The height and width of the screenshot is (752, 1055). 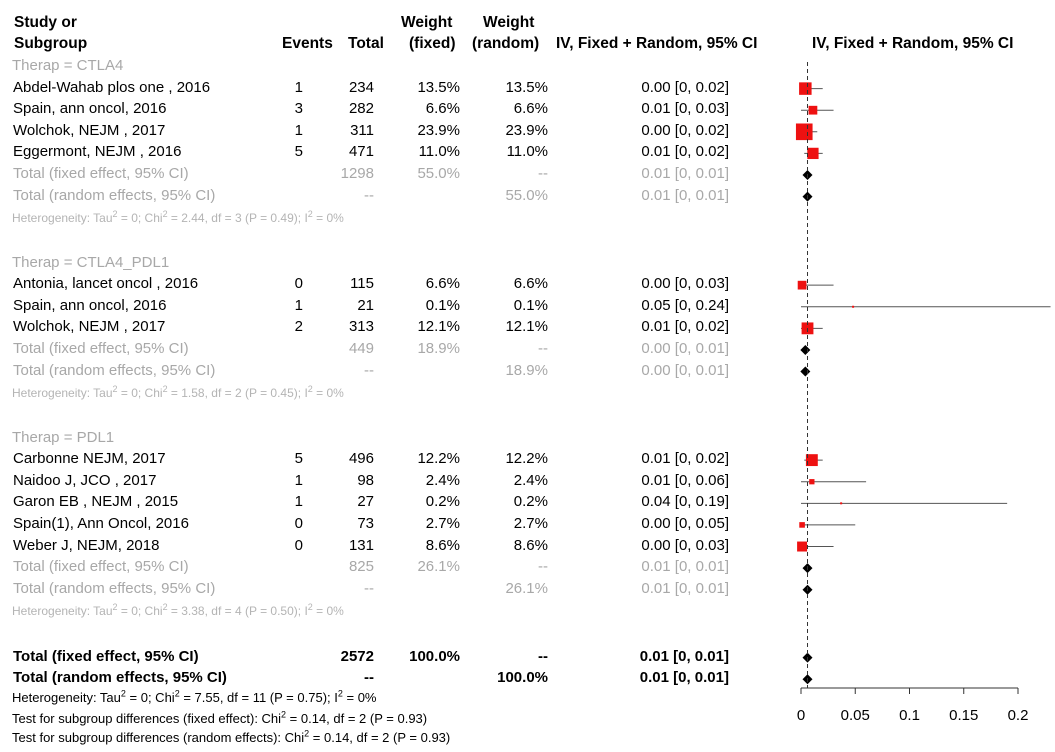 I want to click on header-weight-fixed-1: Weight, so click(x=427, y=22).